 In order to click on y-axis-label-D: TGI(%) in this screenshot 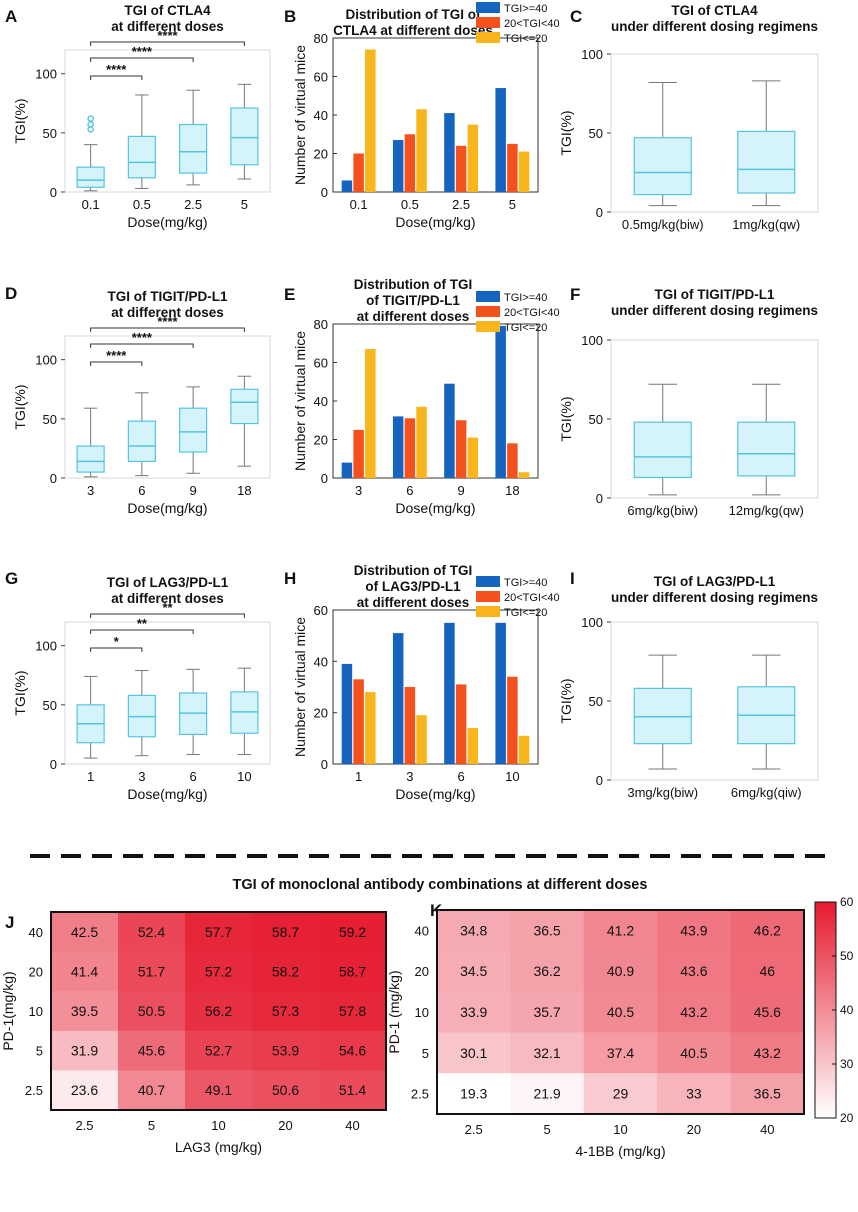, I will do `click(20, 406)`.